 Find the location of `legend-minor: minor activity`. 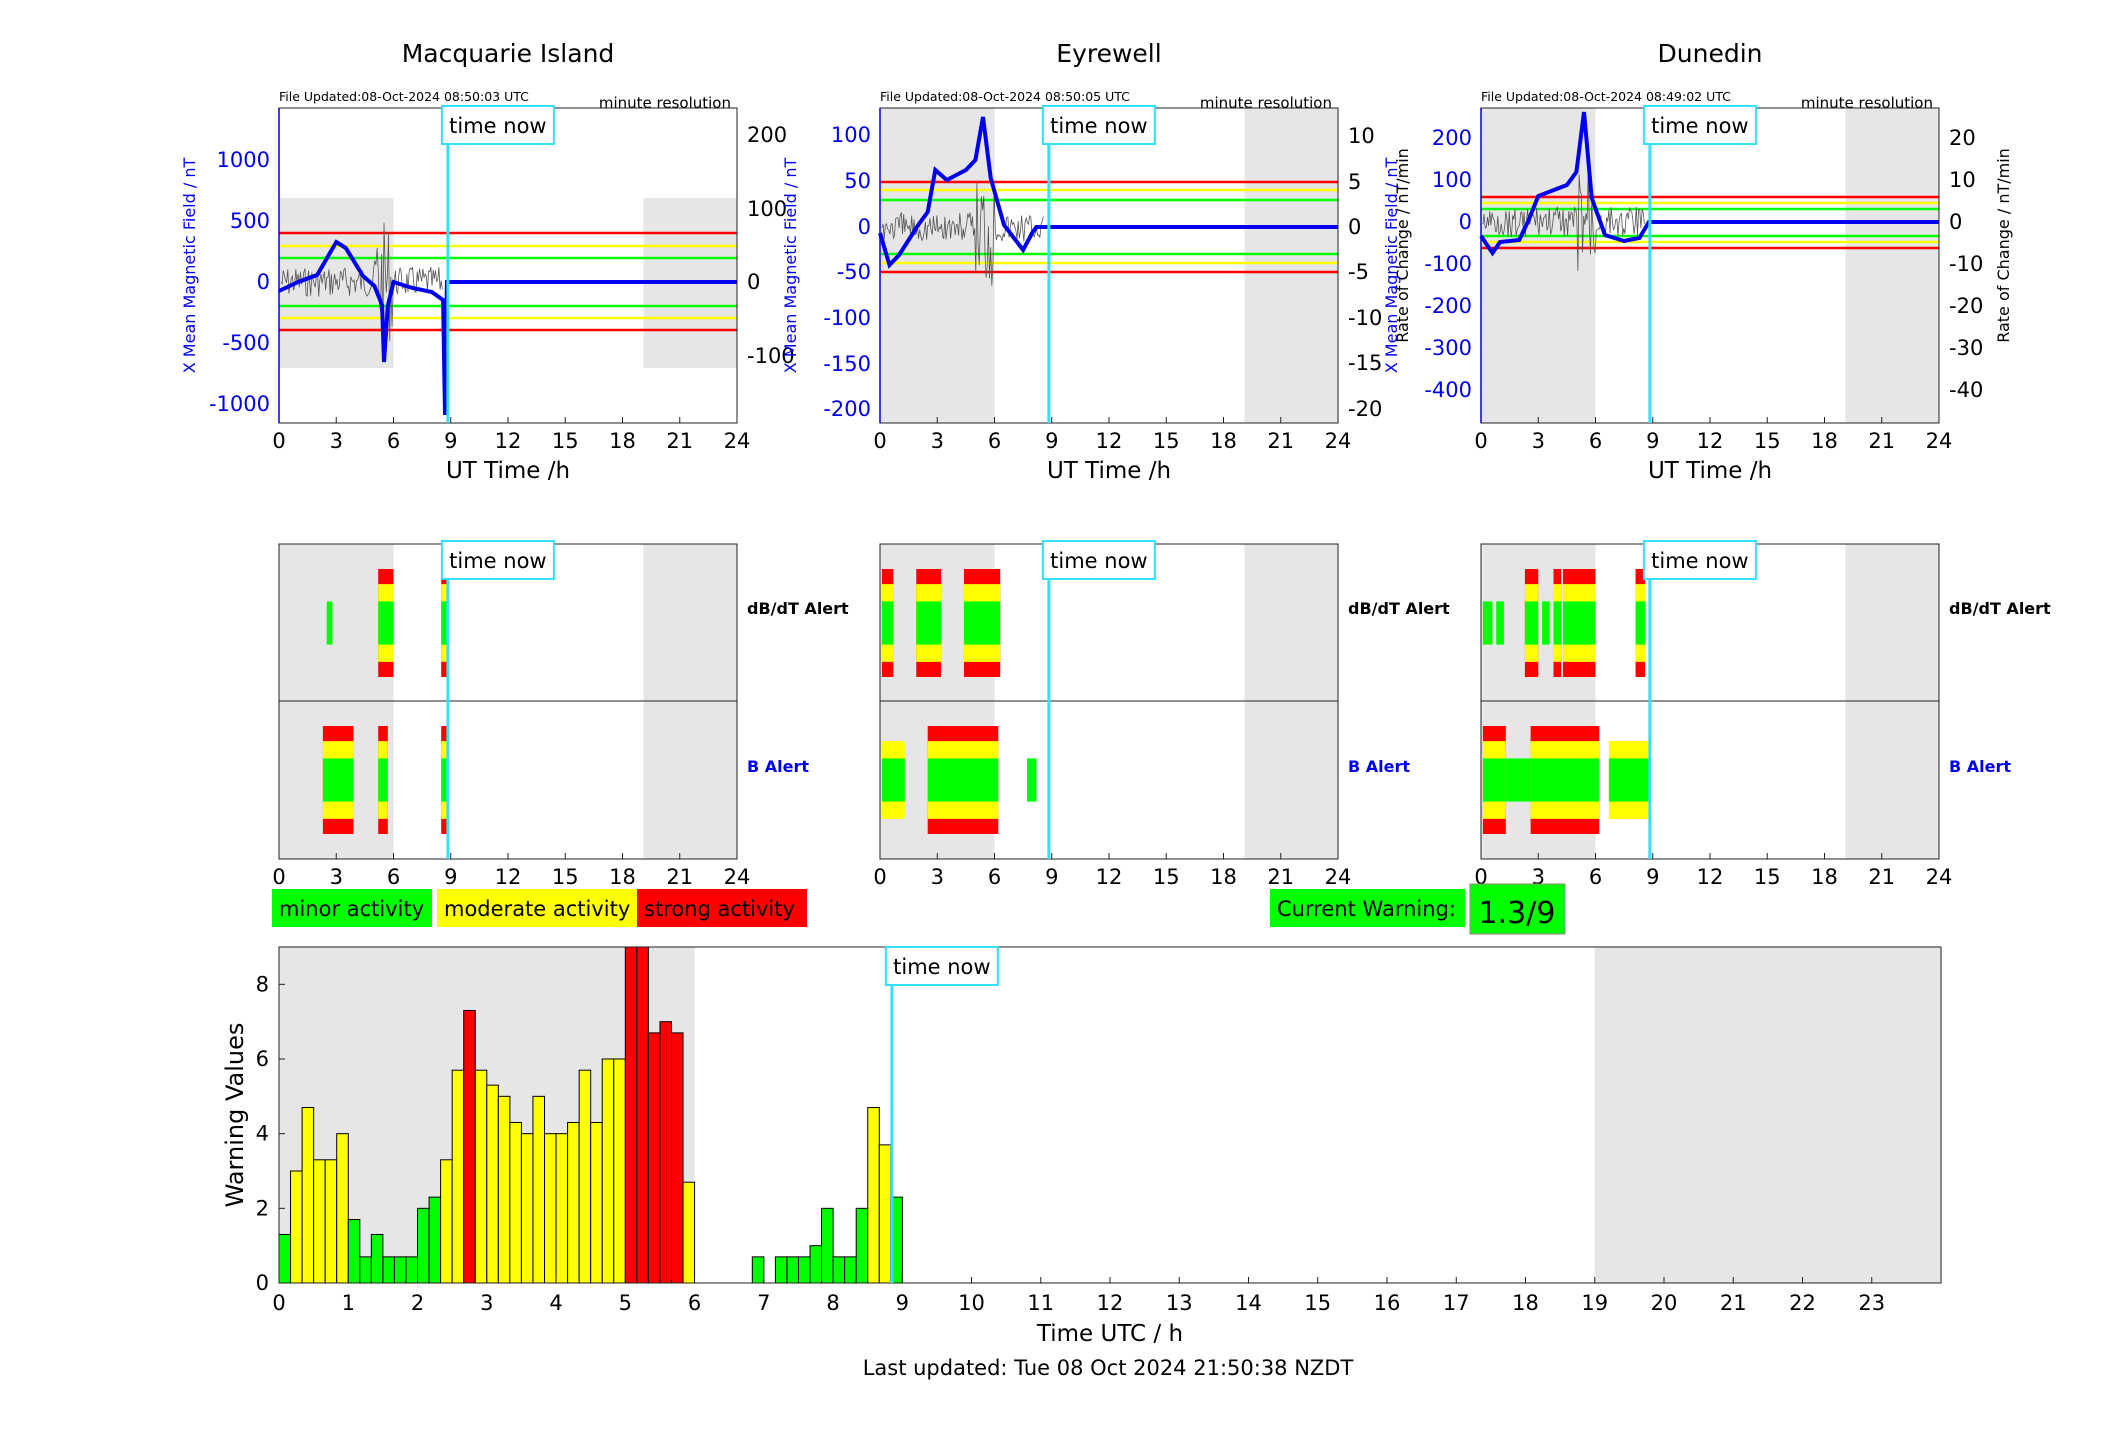

legend-minor: minor activity is located at coordinates (351, 909).